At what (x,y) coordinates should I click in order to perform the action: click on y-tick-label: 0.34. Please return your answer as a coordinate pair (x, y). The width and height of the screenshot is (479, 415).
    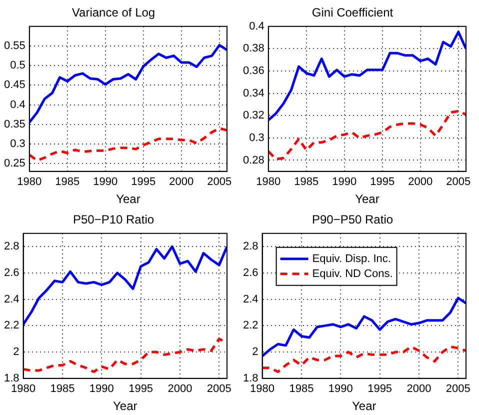
    Looking at the image, I should click on (253, 93).